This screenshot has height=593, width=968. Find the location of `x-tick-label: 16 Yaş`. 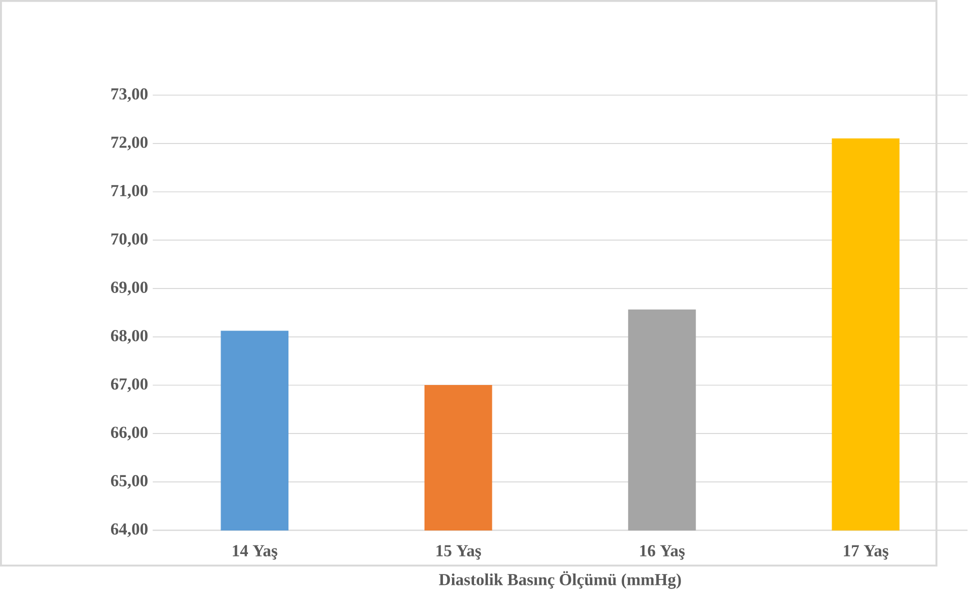

x-tick-label: 16 Yaş is located at coordinates (662, 552).